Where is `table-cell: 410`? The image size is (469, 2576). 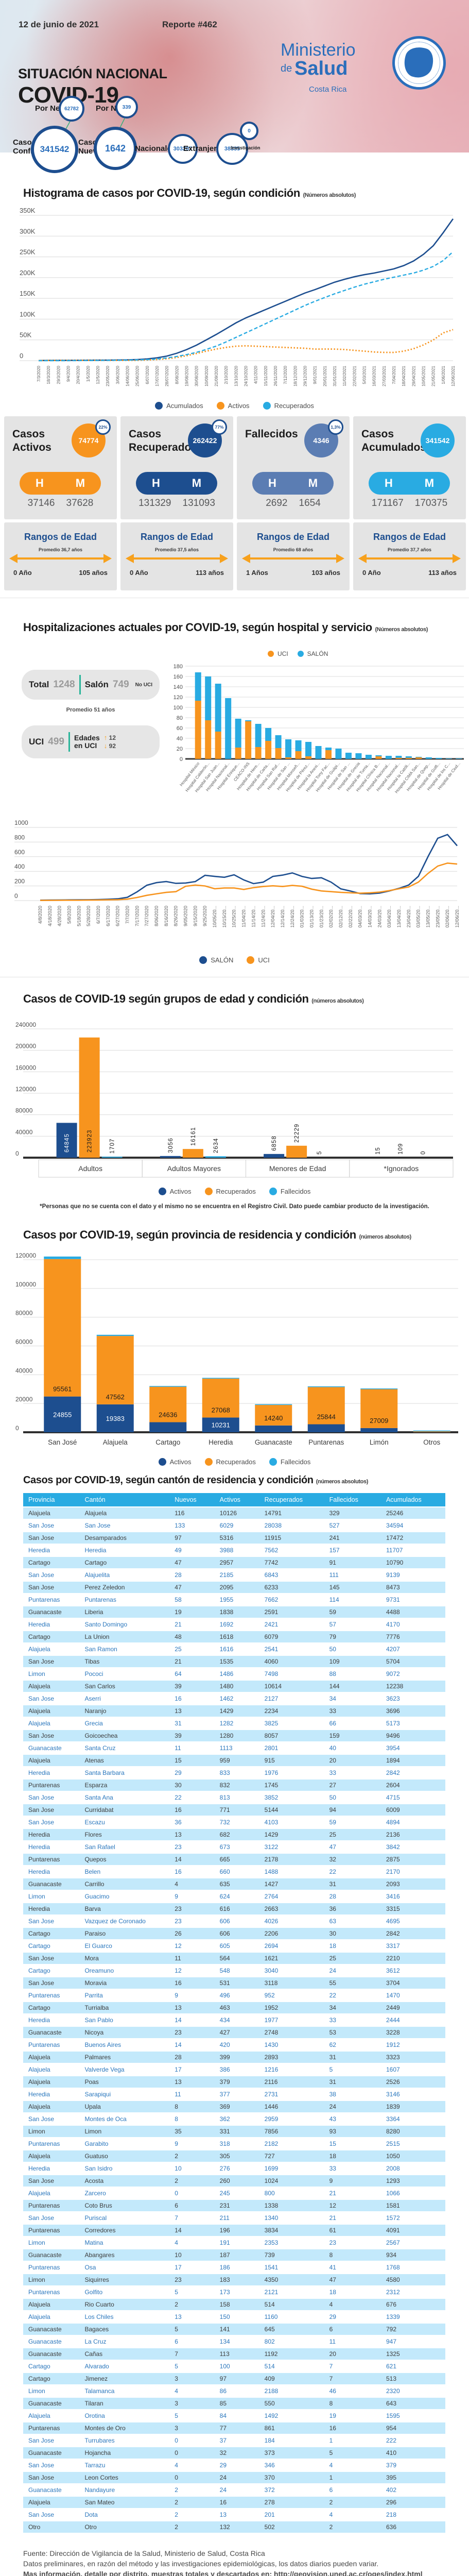
table-cell: 410 is located at coordinates (391, 2452).